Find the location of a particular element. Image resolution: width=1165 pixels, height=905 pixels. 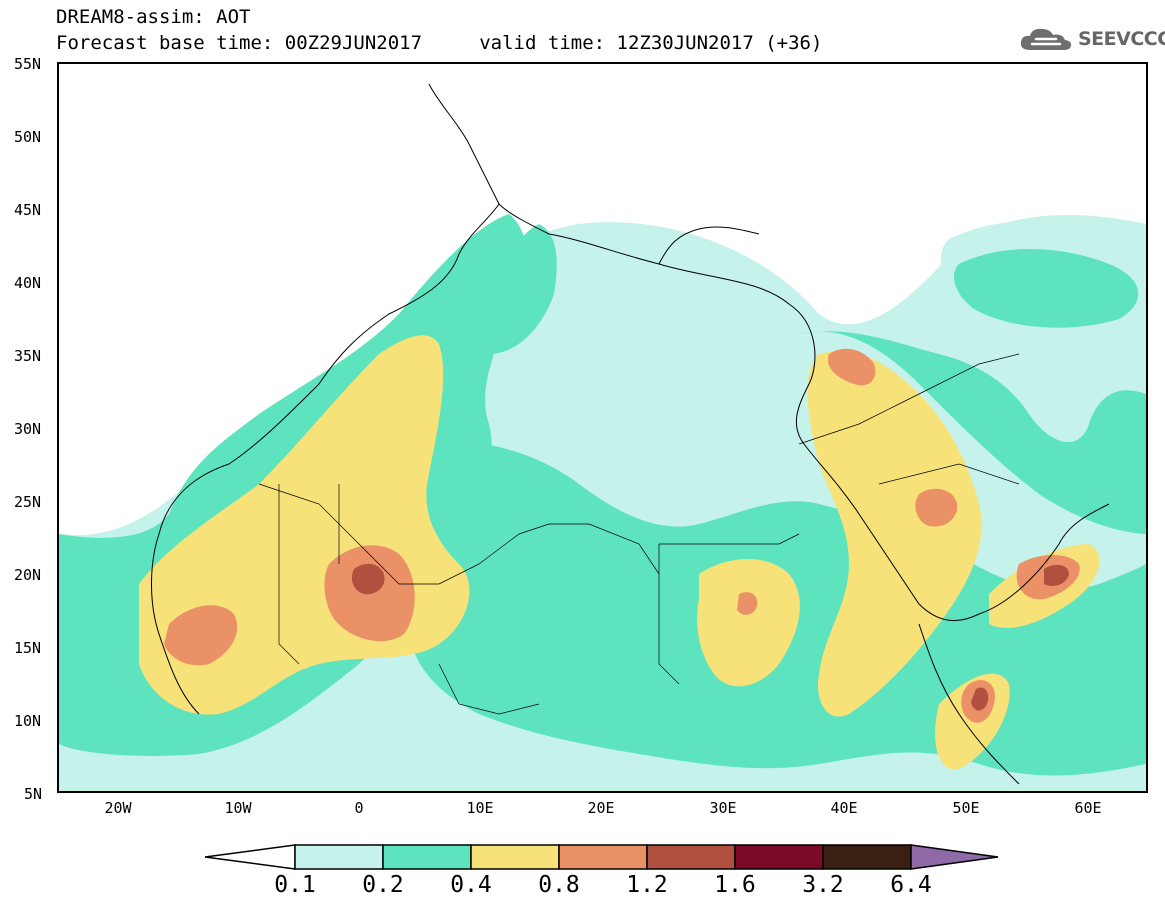

aot-layer-1.2 is located at coordinates (710, 637).